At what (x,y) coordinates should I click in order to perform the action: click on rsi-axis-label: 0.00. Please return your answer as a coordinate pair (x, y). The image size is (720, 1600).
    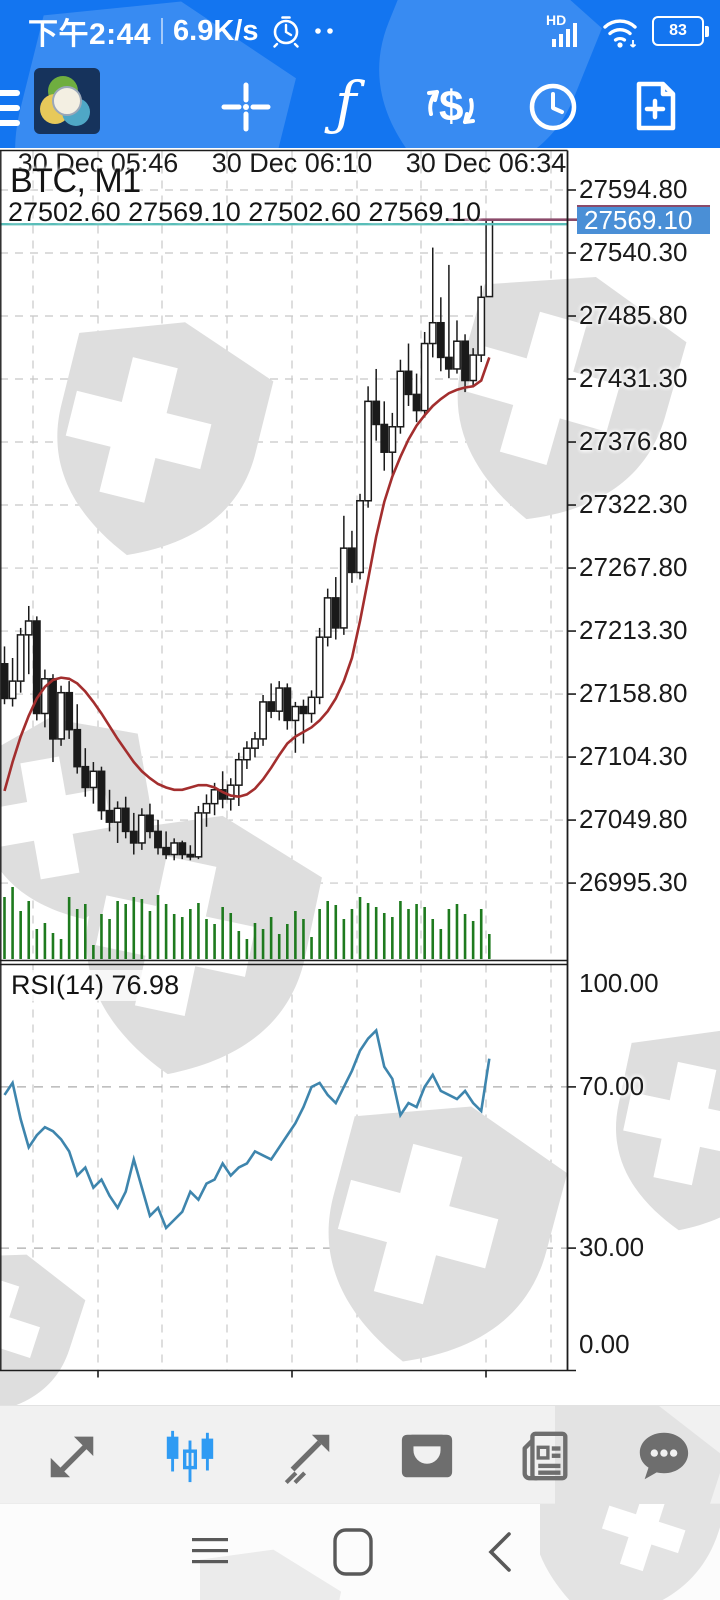
    Looking at the image, I should click on (604, 1344).